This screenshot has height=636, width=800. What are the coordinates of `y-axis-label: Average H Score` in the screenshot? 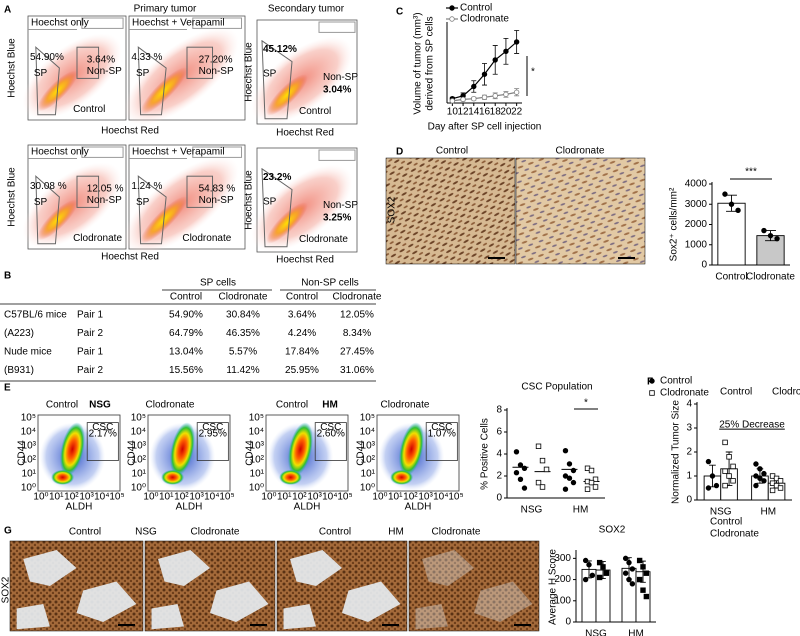 It's located at (553, 587).